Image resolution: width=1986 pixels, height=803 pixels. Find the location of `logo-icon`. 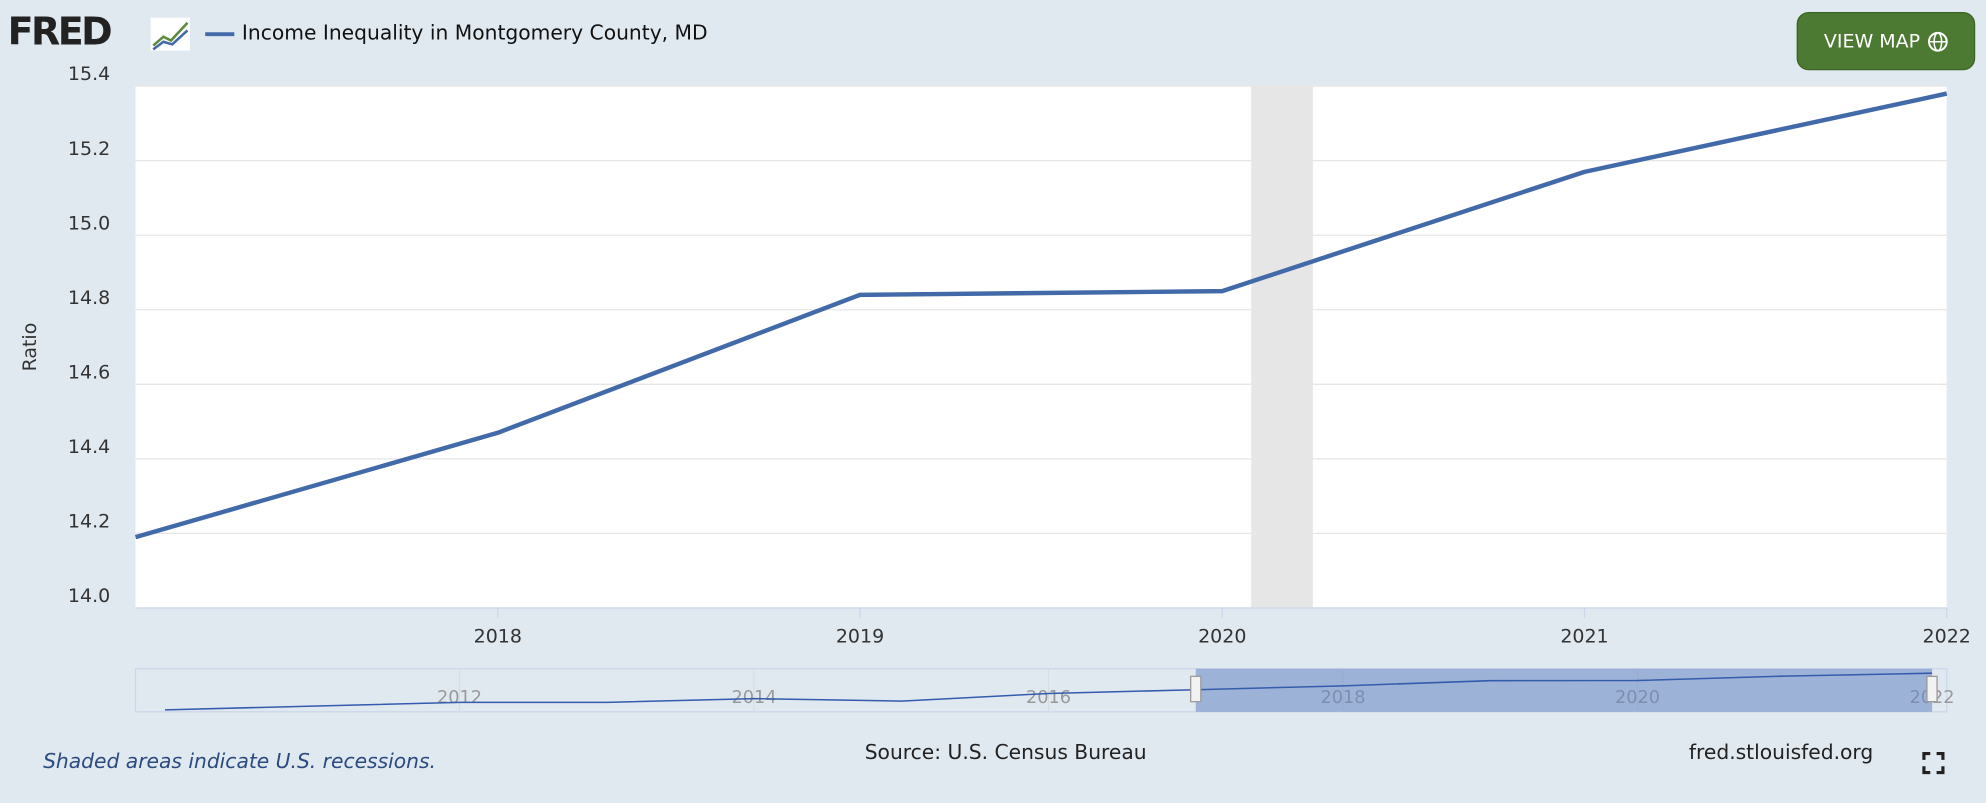

logo-icon is located at coordinates (170, 34).